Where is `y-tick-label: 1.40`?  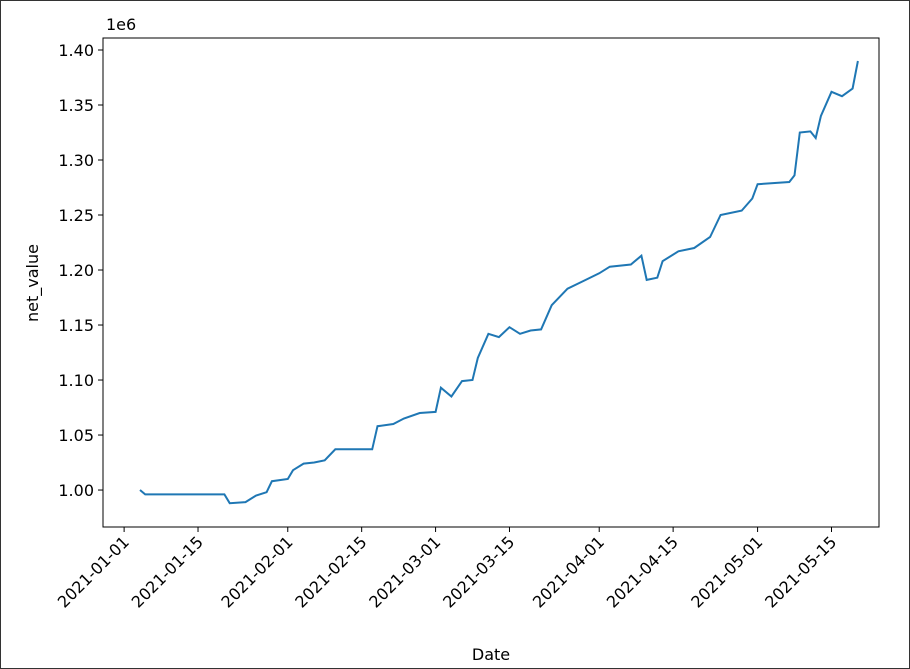
y-tick-label: 1.40 is located at coordinates (76, 50).